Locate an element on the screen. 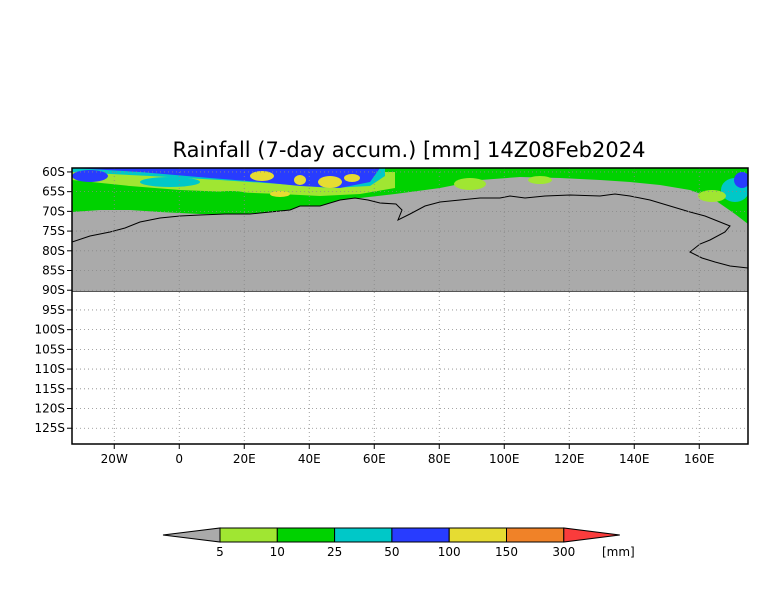  colorbar-tick-label: 50 is located at coordinates (391, 552).